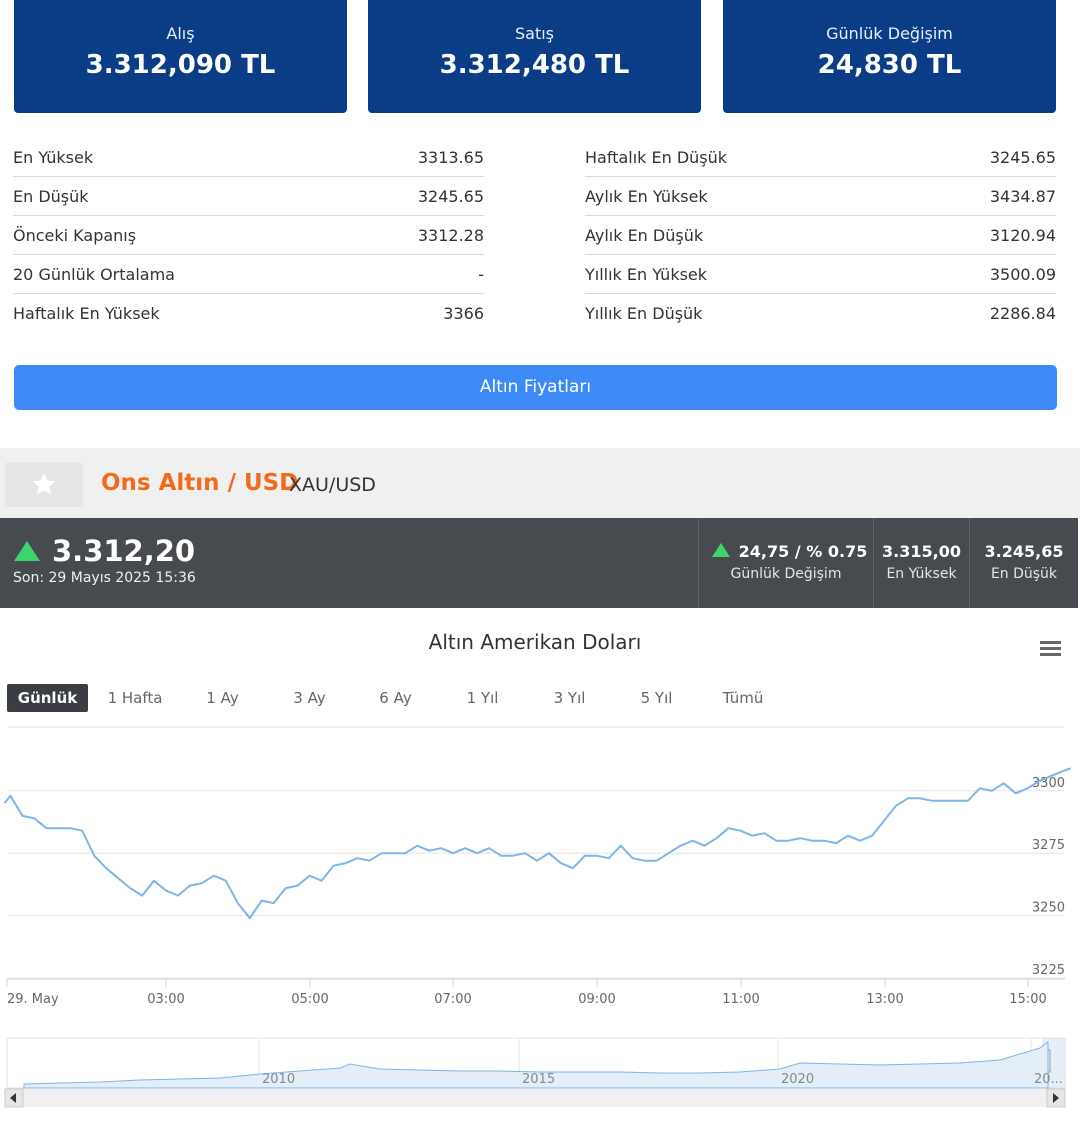 The image size is (1080, 1125). What do you see at coordinates (535, 642) in the screenshot?
I see `chart-title: Altın Amerikan Doları` at bounding box center [535, 642].